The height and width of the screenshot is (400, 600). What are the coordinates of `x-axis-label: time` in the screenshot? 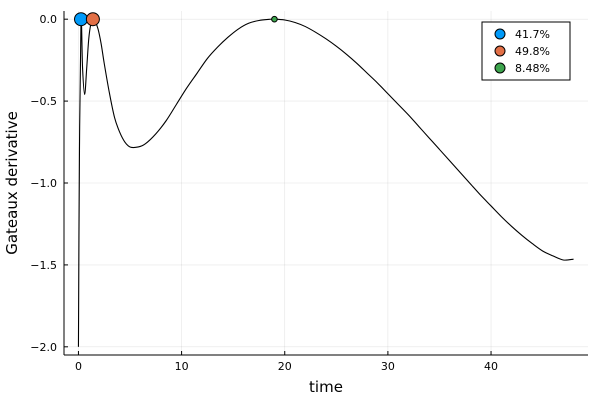 It's located at (326, 387).